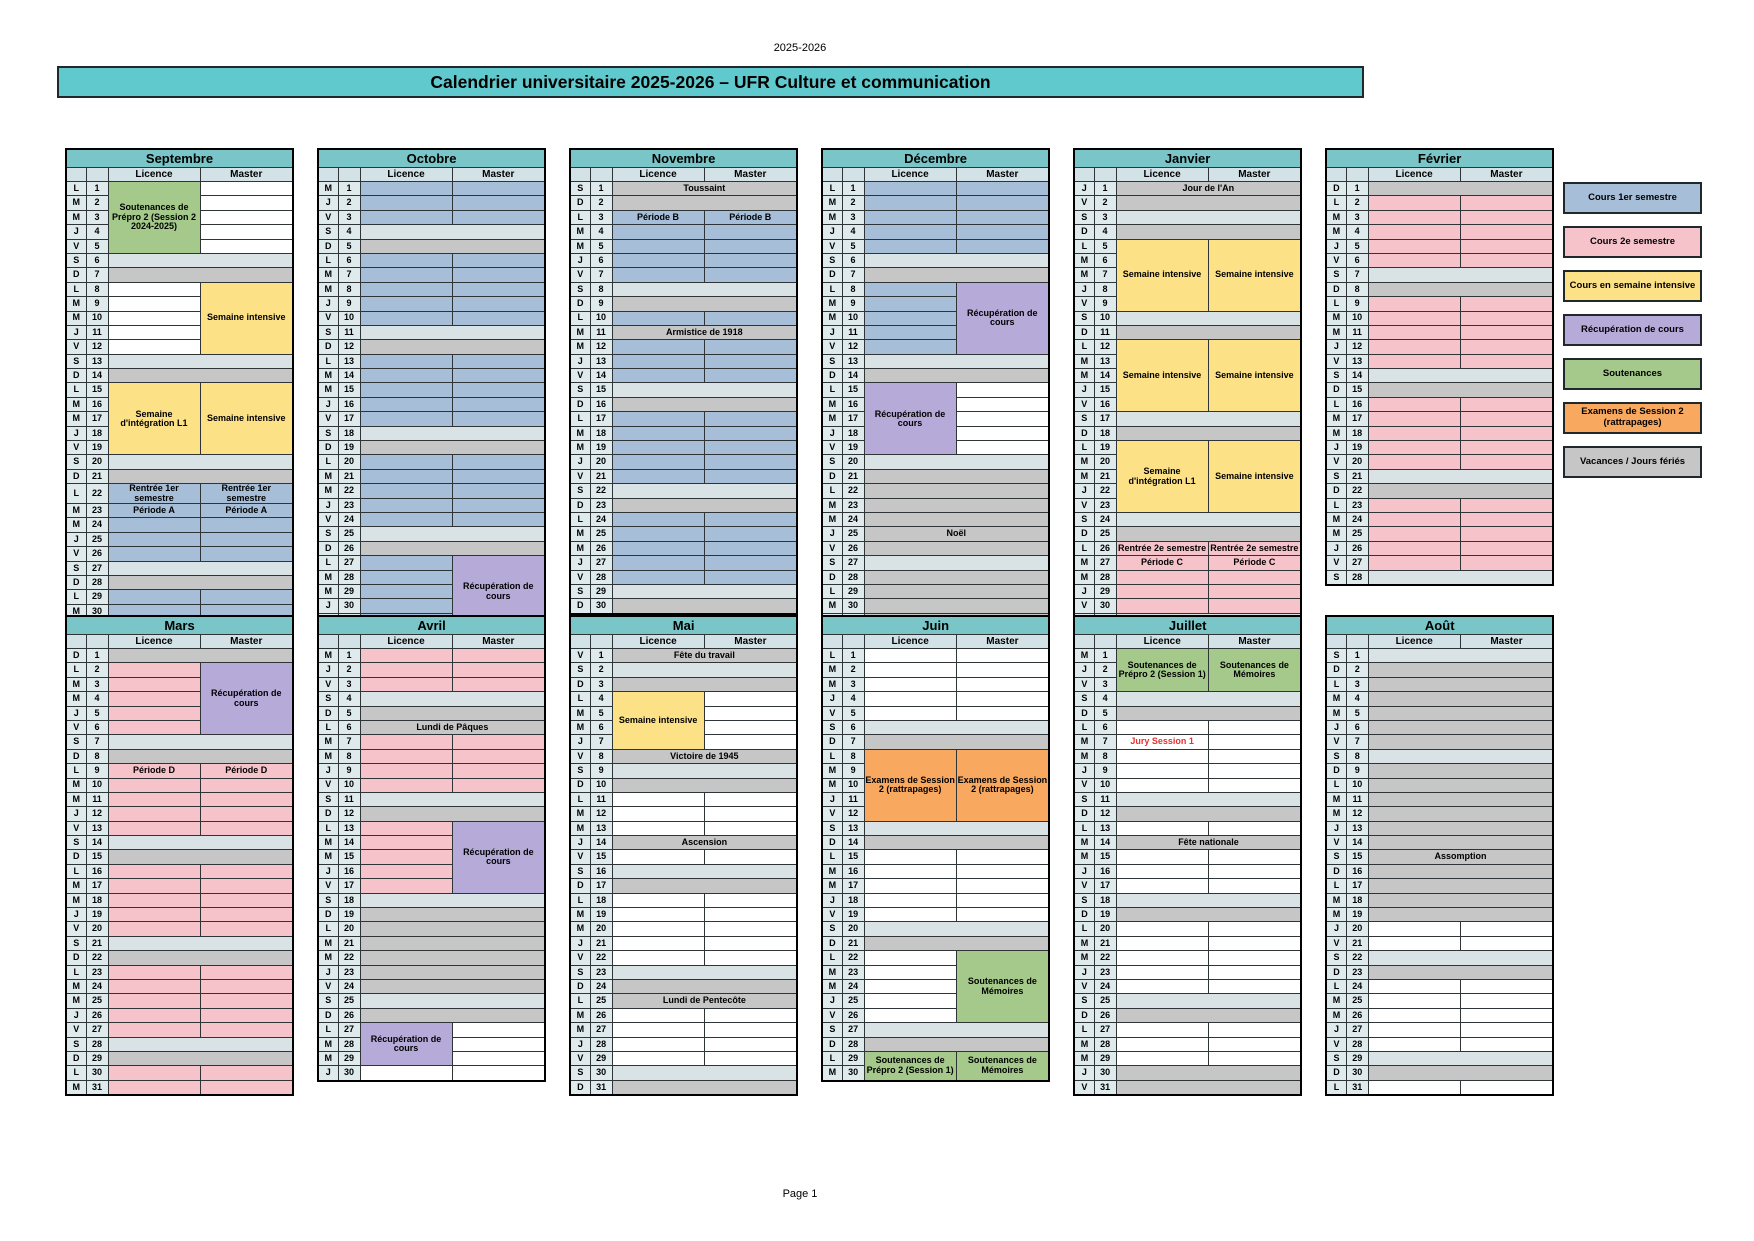  Describe the element at coordinates (97, 404) in the screenshot. I see `day-number: 16` at that location.